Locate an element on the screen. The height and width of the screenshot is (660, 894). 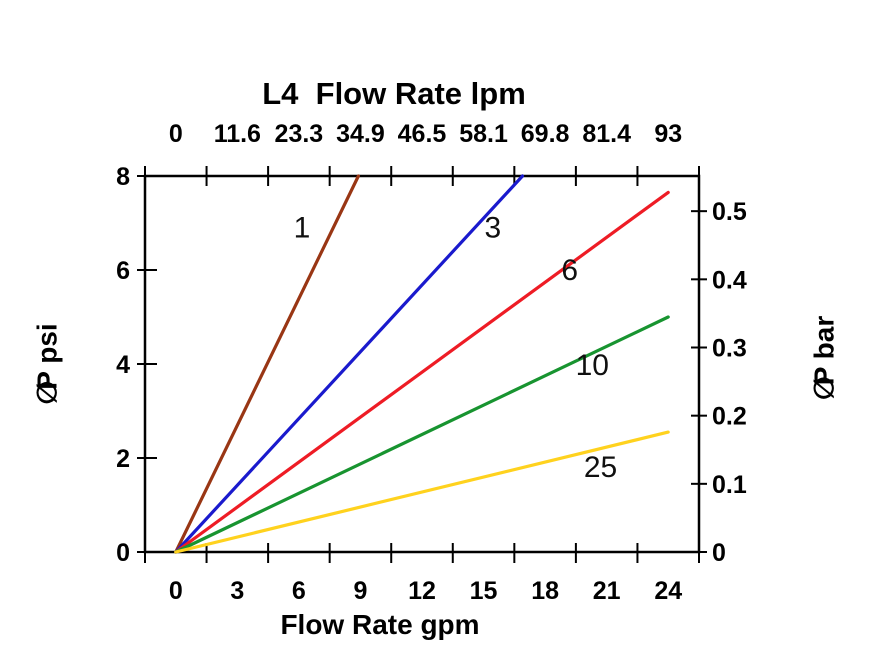
left-axis-tick-label: 0 is located at coordinates (123, 553).